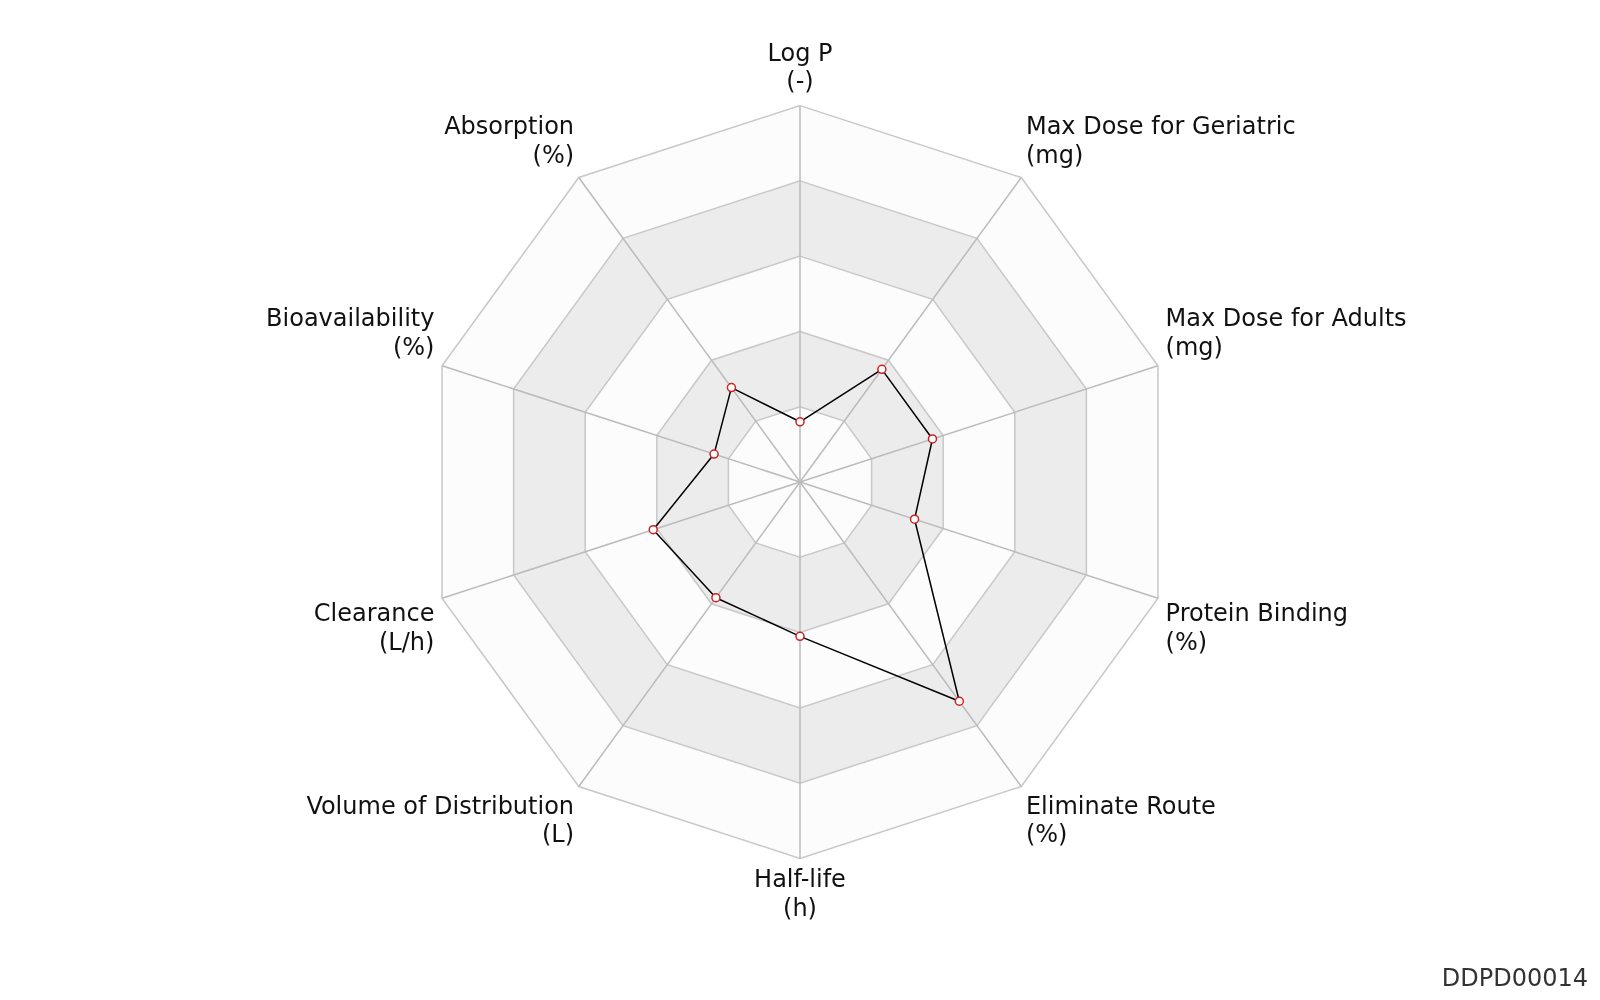 This screenshot has height=1000, width=1600. Describe the element at coordinates (800, 893) in the screenshot. I see `spoke-label: Half-life (h)` at that location.